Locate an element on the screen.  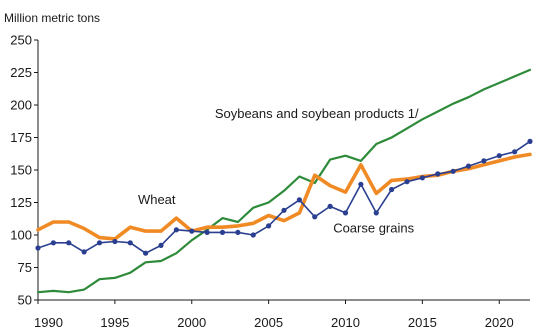
y-tick-label: 50 is located at coordinates (25, 300).